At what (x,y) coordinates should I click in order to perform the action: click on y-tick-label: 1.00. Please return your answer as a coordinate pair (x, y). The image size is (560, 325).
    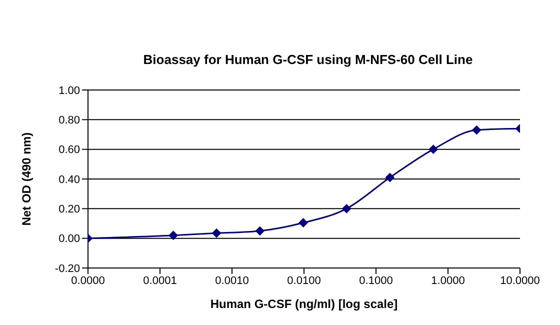
    Looking at the image, I should click on (69, 90).